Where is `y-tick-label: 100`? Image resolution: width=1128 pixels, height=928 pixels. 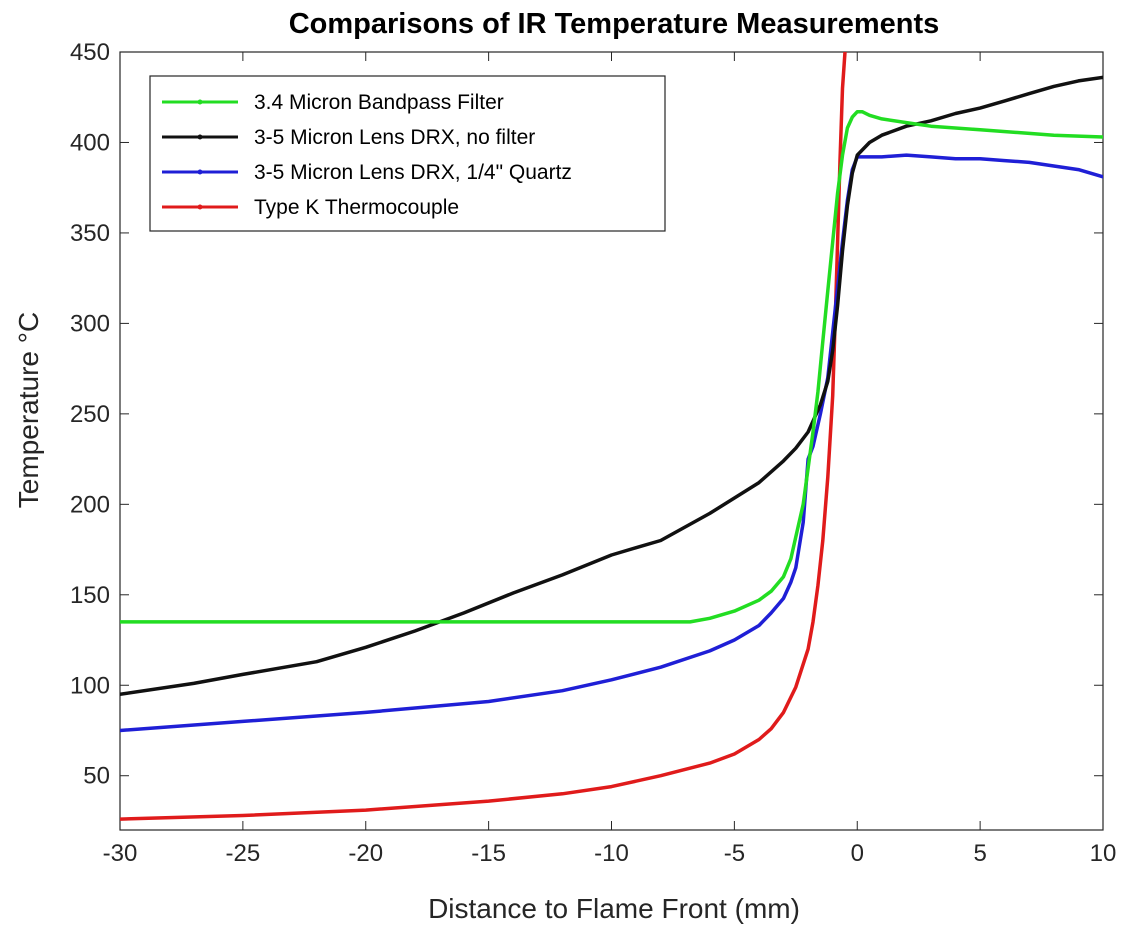
y-tick-label: 100 is located at coordinates (90, 685).